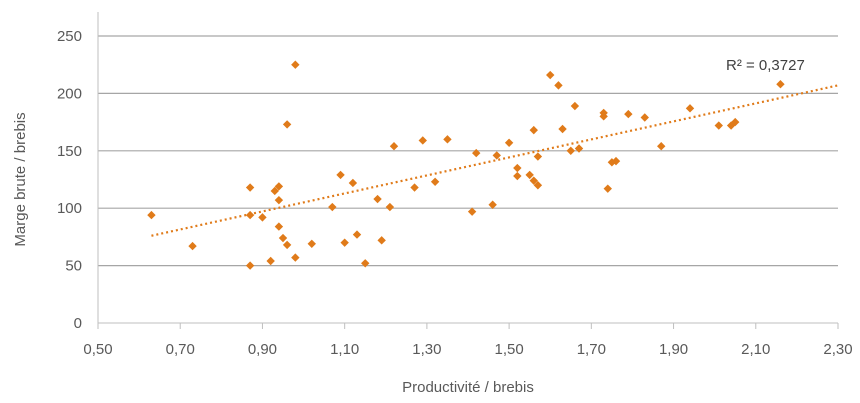  Describe the element at coordinates (73, 266) in the screenshot. I see `y-tick-label: 50` at that location.